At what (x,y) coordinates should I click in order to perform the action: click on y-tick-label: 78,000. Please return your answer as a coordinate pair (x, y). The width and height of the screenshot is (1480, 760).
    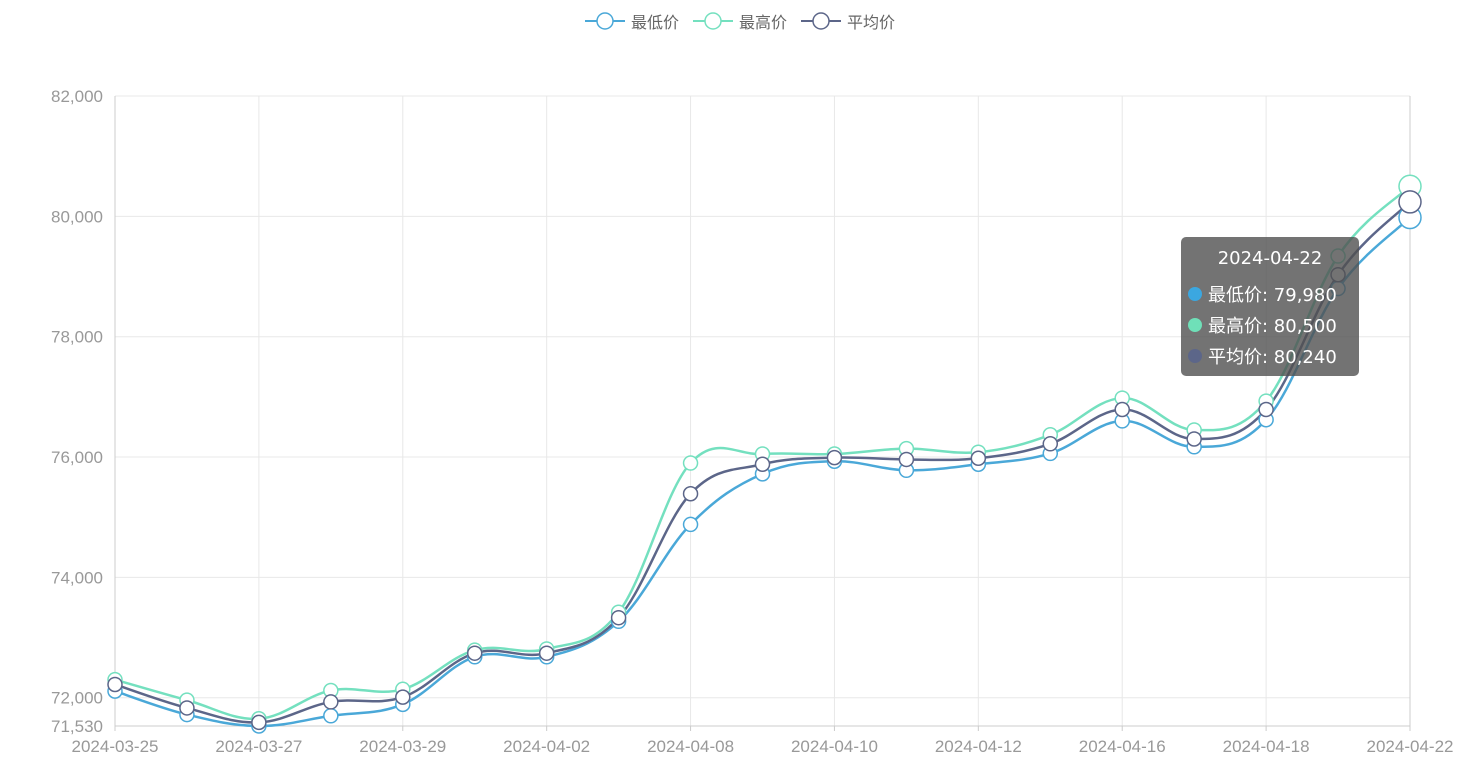
    Looking at the image, I should click on (77, 337).